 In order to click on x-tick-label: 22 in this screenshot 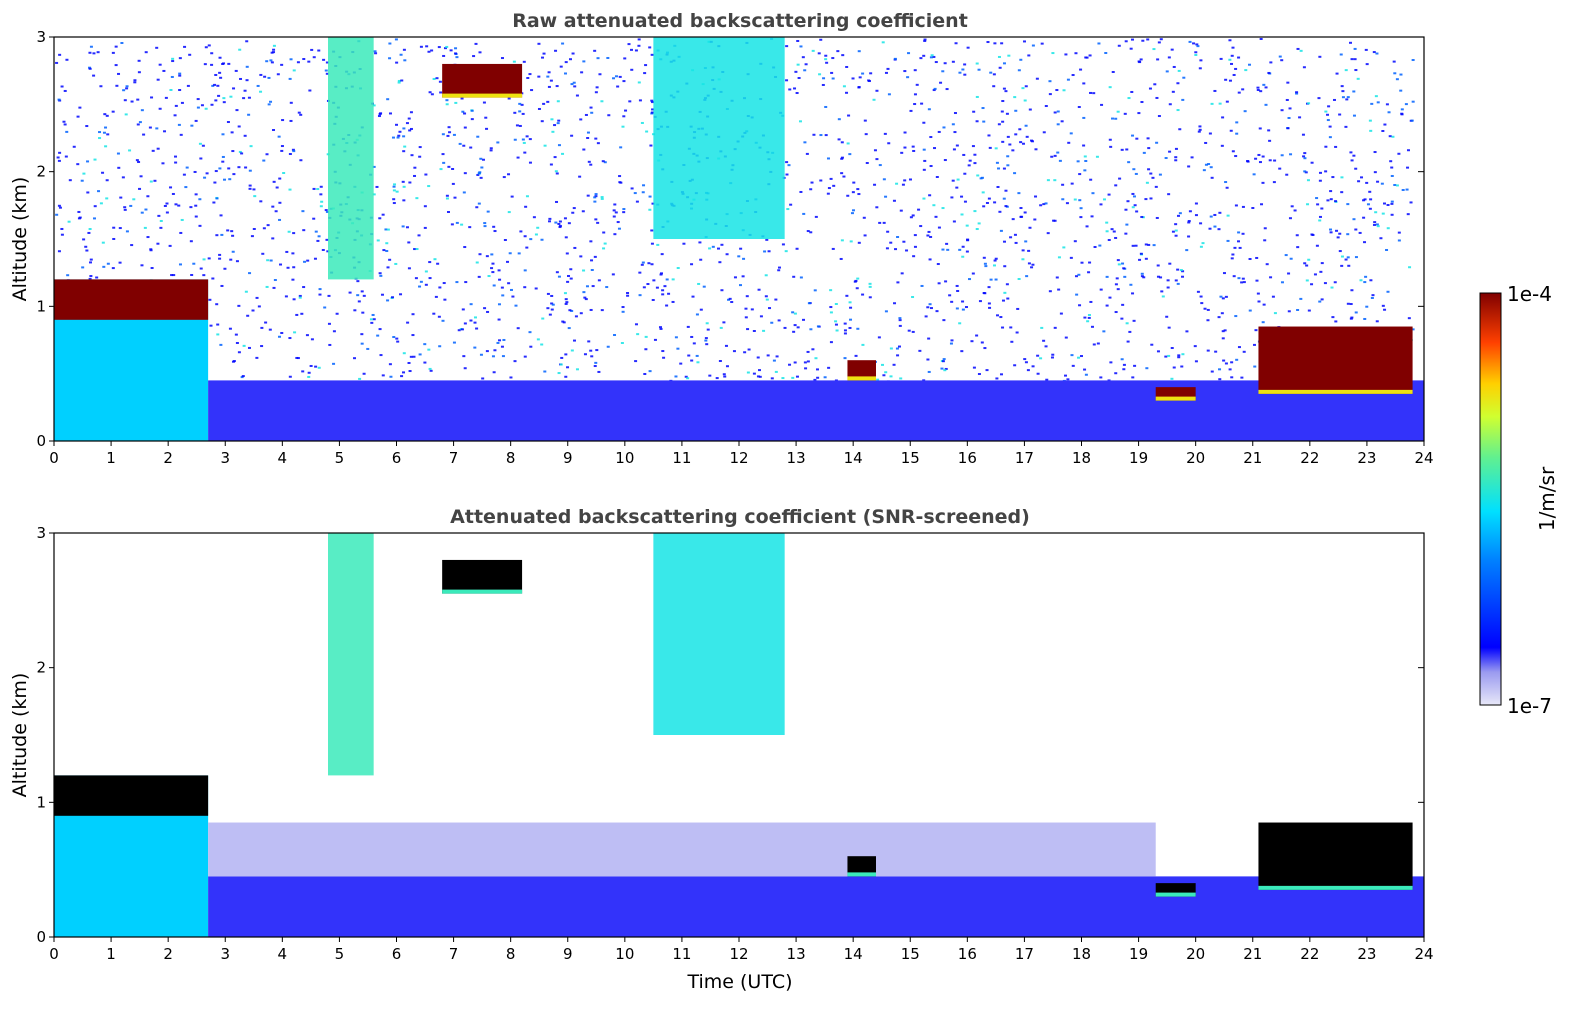, I will do `click(1309, 954)`.